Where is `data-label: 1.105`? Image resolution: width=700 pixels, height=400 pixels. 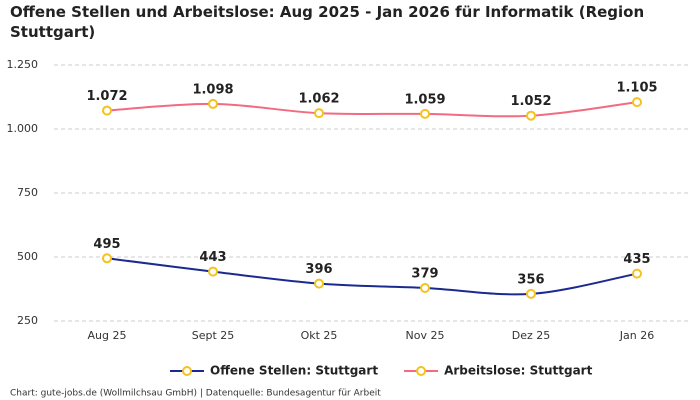
data-label: 1.105 is located at coordinates (636, 88).